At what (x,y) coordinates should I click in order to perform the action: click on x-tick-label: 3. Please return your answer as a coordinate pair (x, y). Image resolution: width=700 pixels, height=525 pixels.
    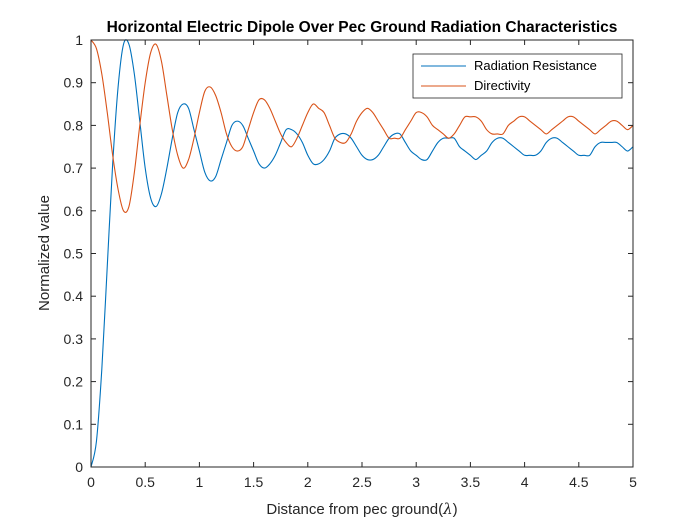
    Looking at the image, I should click on (416, 482).